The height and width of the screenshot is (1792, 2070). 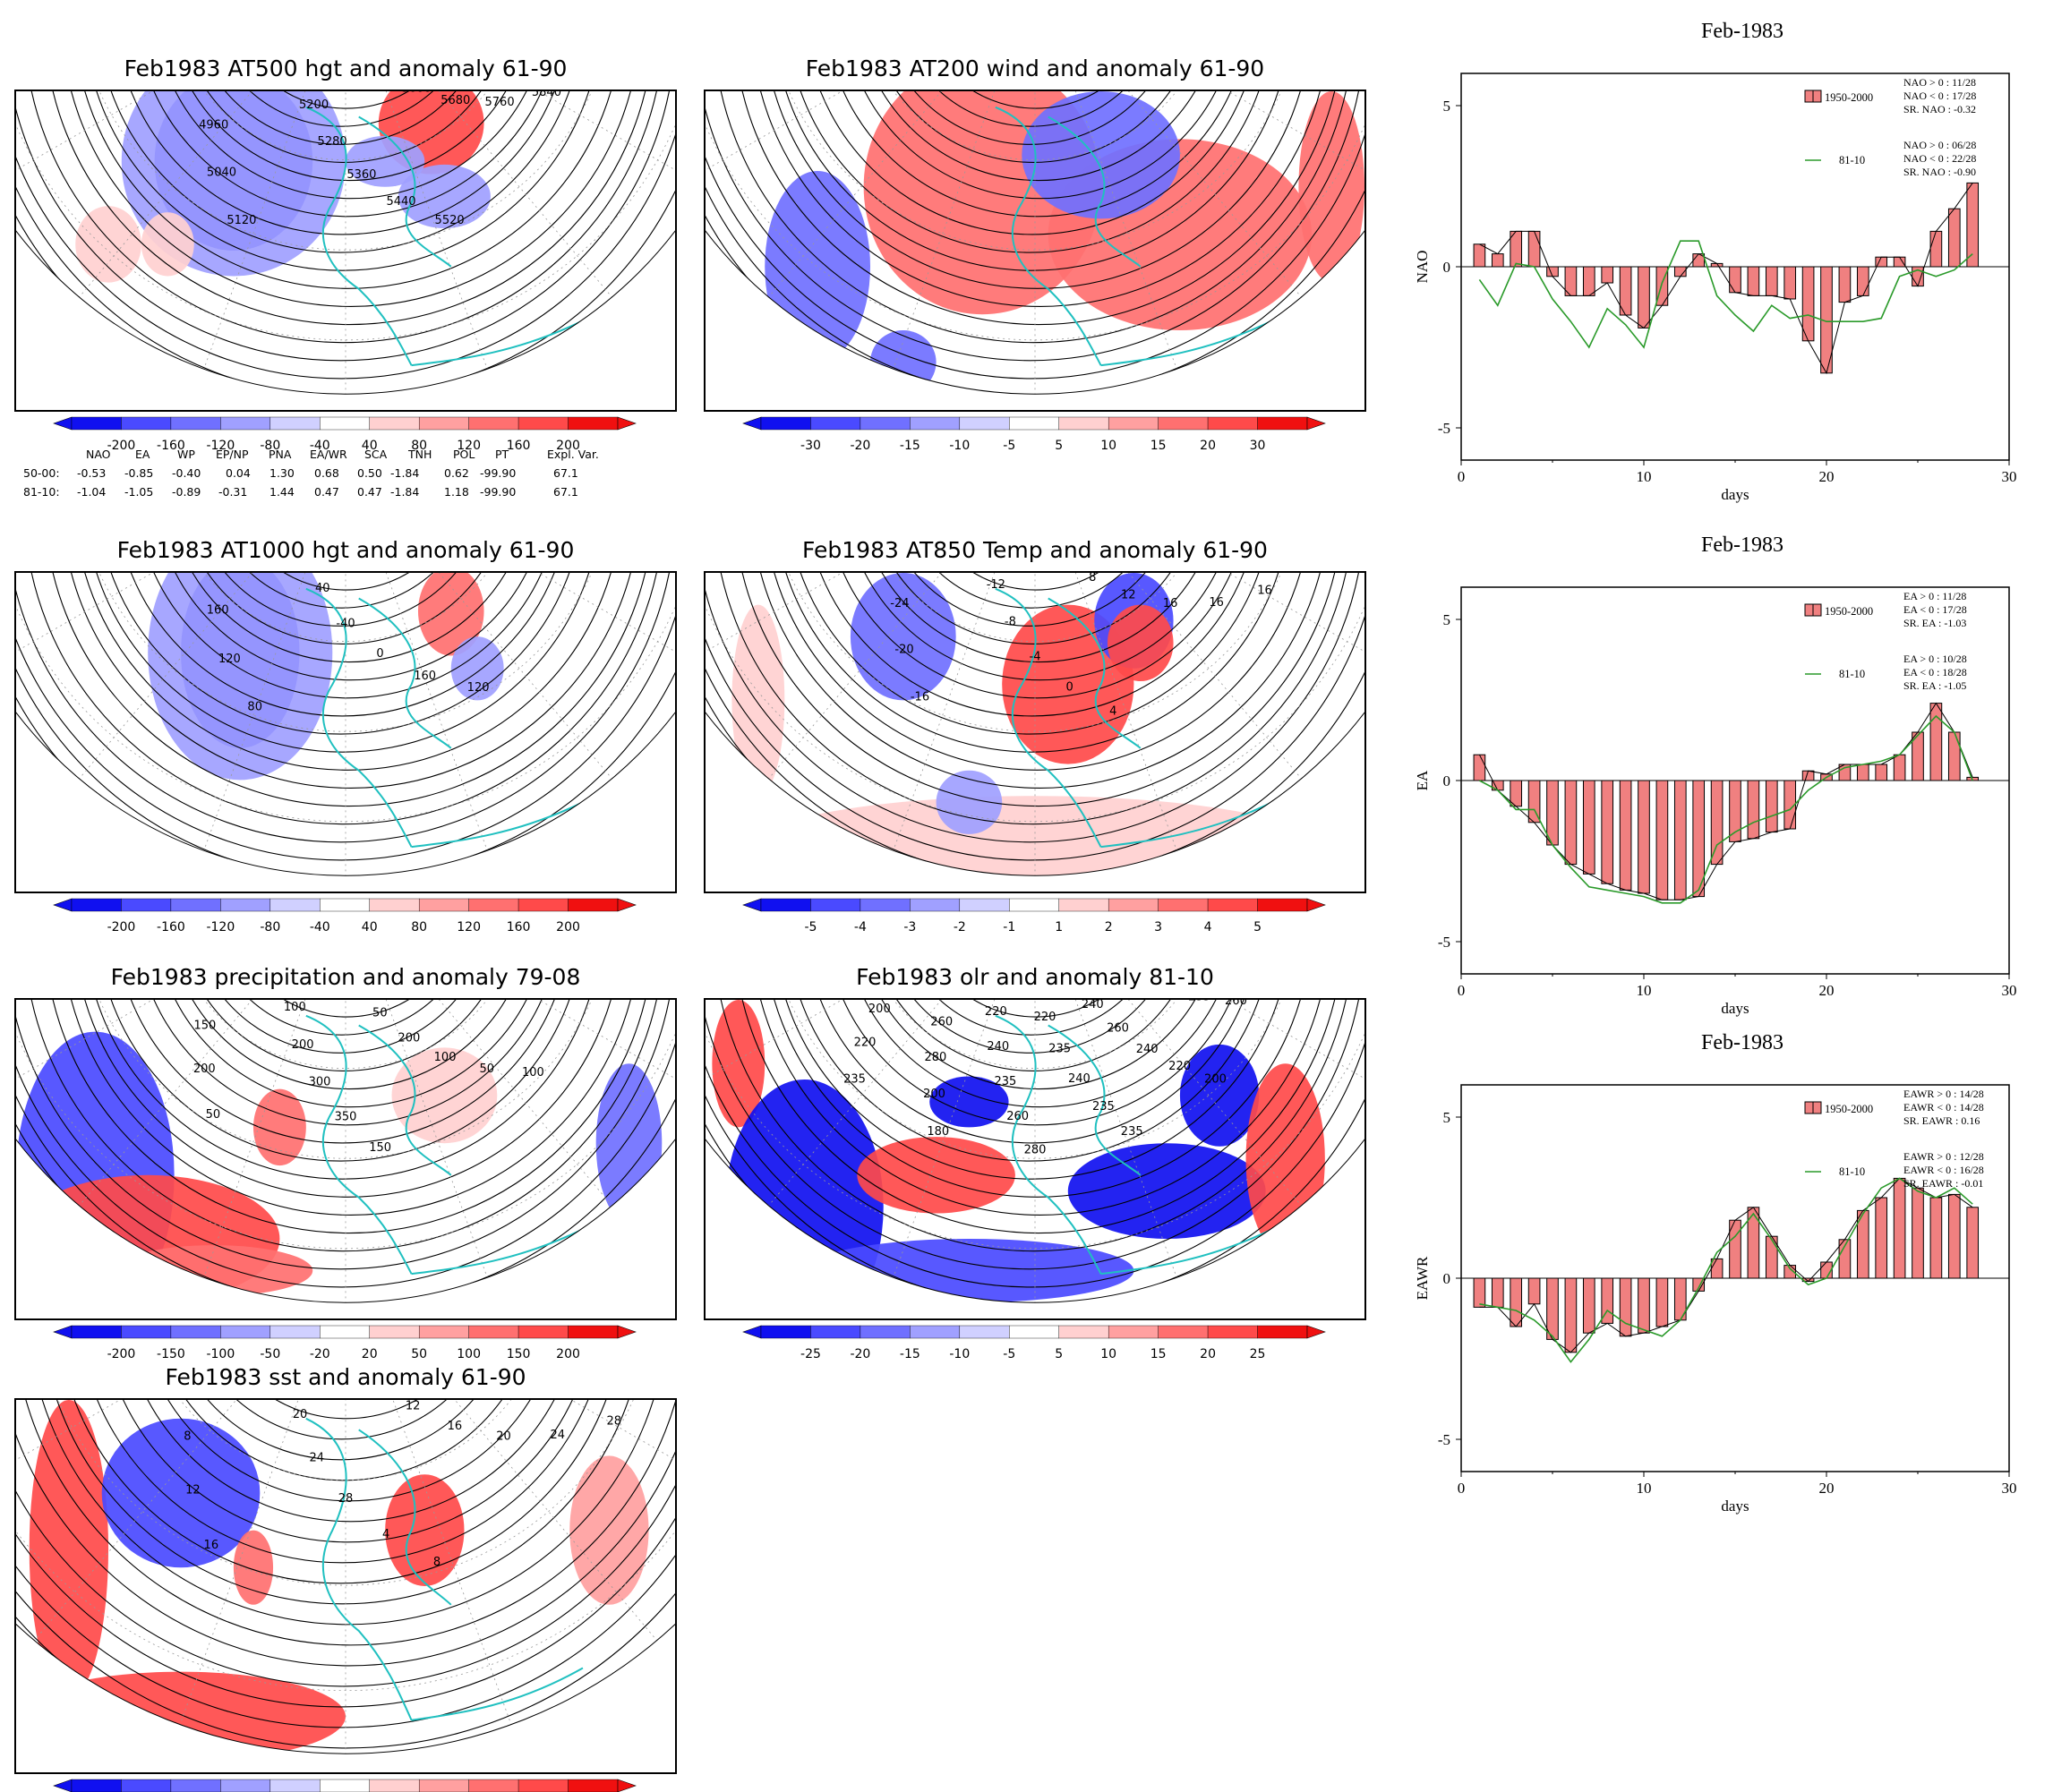 What do you see at coordinates (1147, 1049) in the screenshot?
I see `contour-label: 240` at bounding box center [1147, 1049].